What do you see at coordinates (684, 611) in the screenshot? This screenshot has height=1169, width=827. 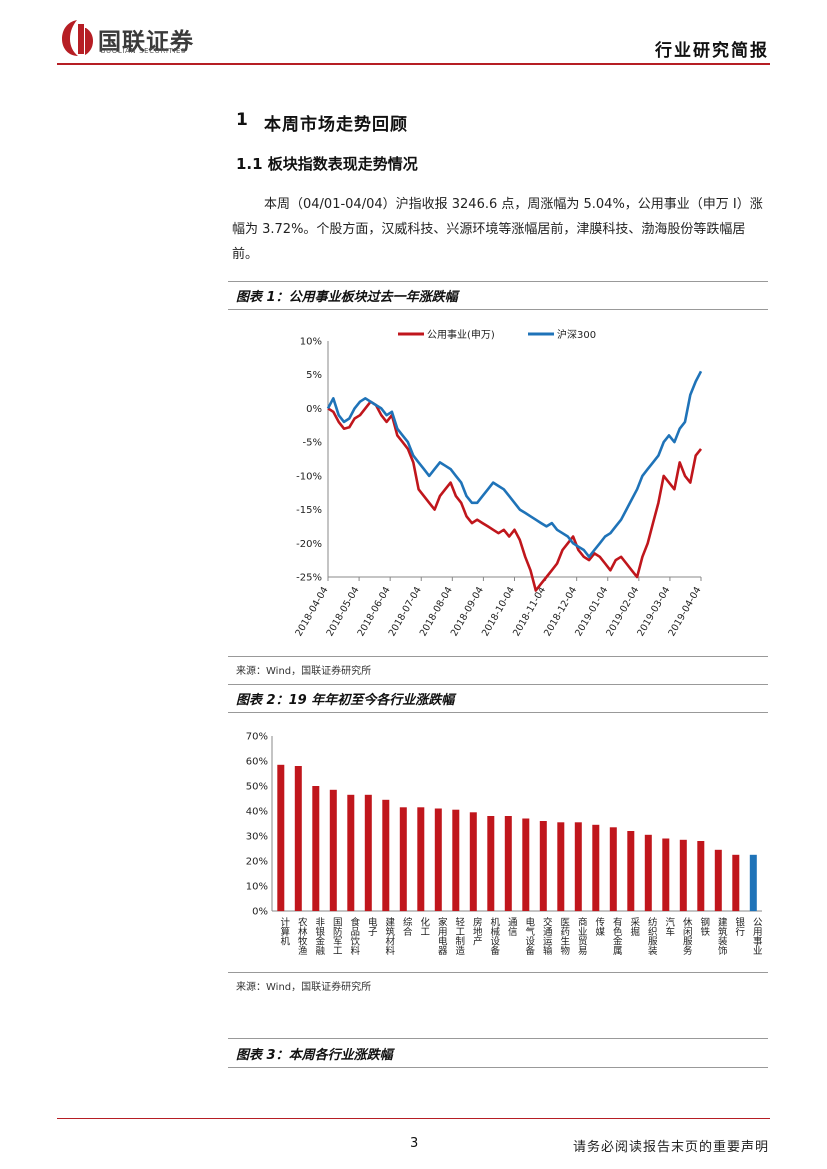 I see `x-tick-label: 2019-04-04` at bounding box center [684, 611].